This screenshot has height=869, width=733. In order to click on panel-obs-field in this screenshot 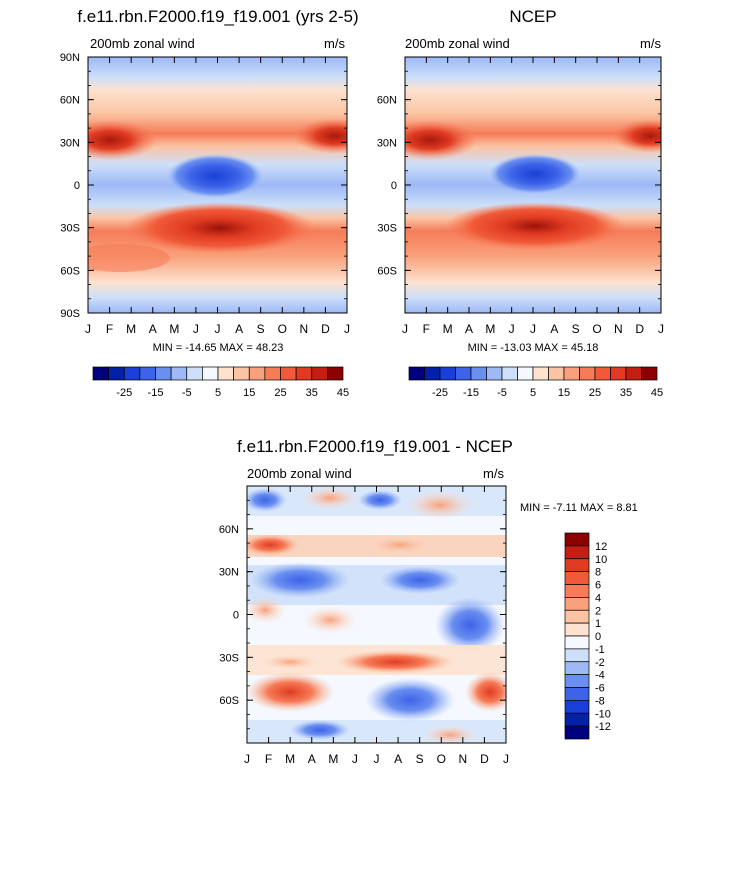, I will do `click(533, 185)`.